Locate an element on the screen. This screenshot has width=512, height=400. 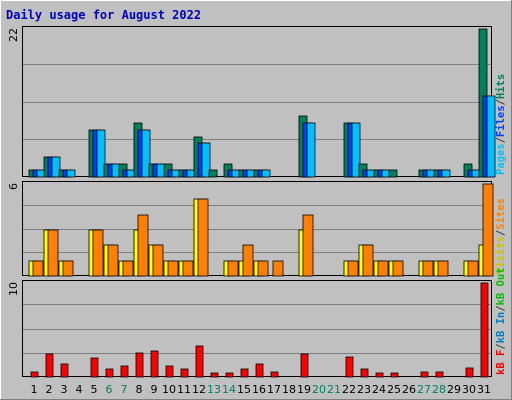
x-tick-label-day-19: 19 is located at coordinates (304, 389).